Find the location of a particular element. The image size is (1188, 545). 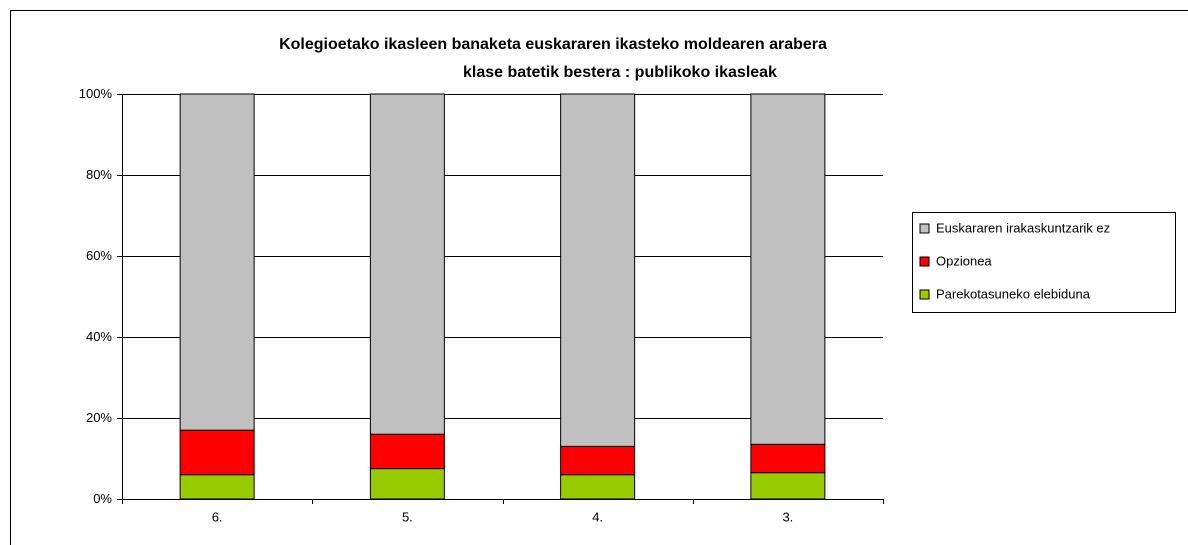

y-tick-label: 80% is located at coordinates (99, 174).